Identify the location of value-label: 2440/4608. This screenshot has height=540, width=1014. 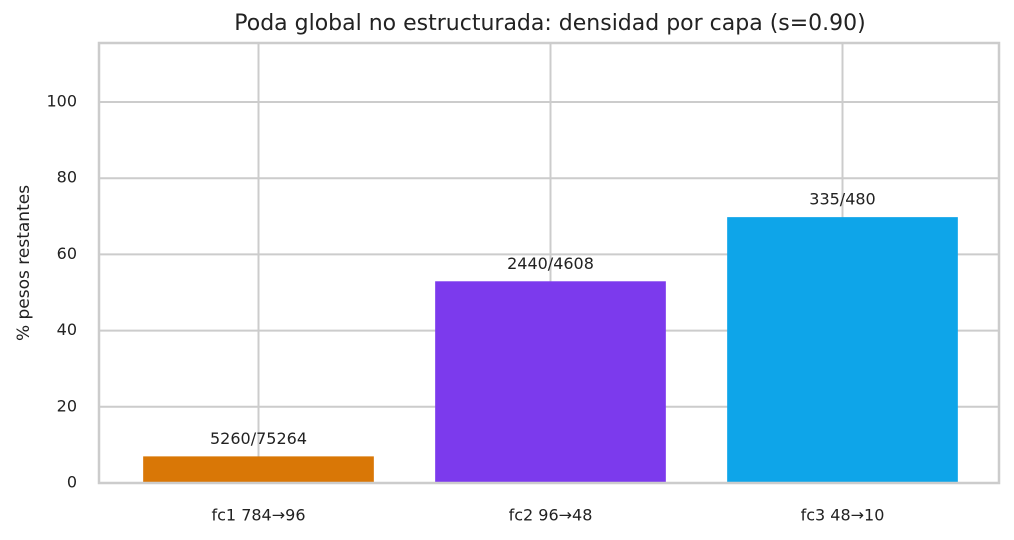
(550, 263).